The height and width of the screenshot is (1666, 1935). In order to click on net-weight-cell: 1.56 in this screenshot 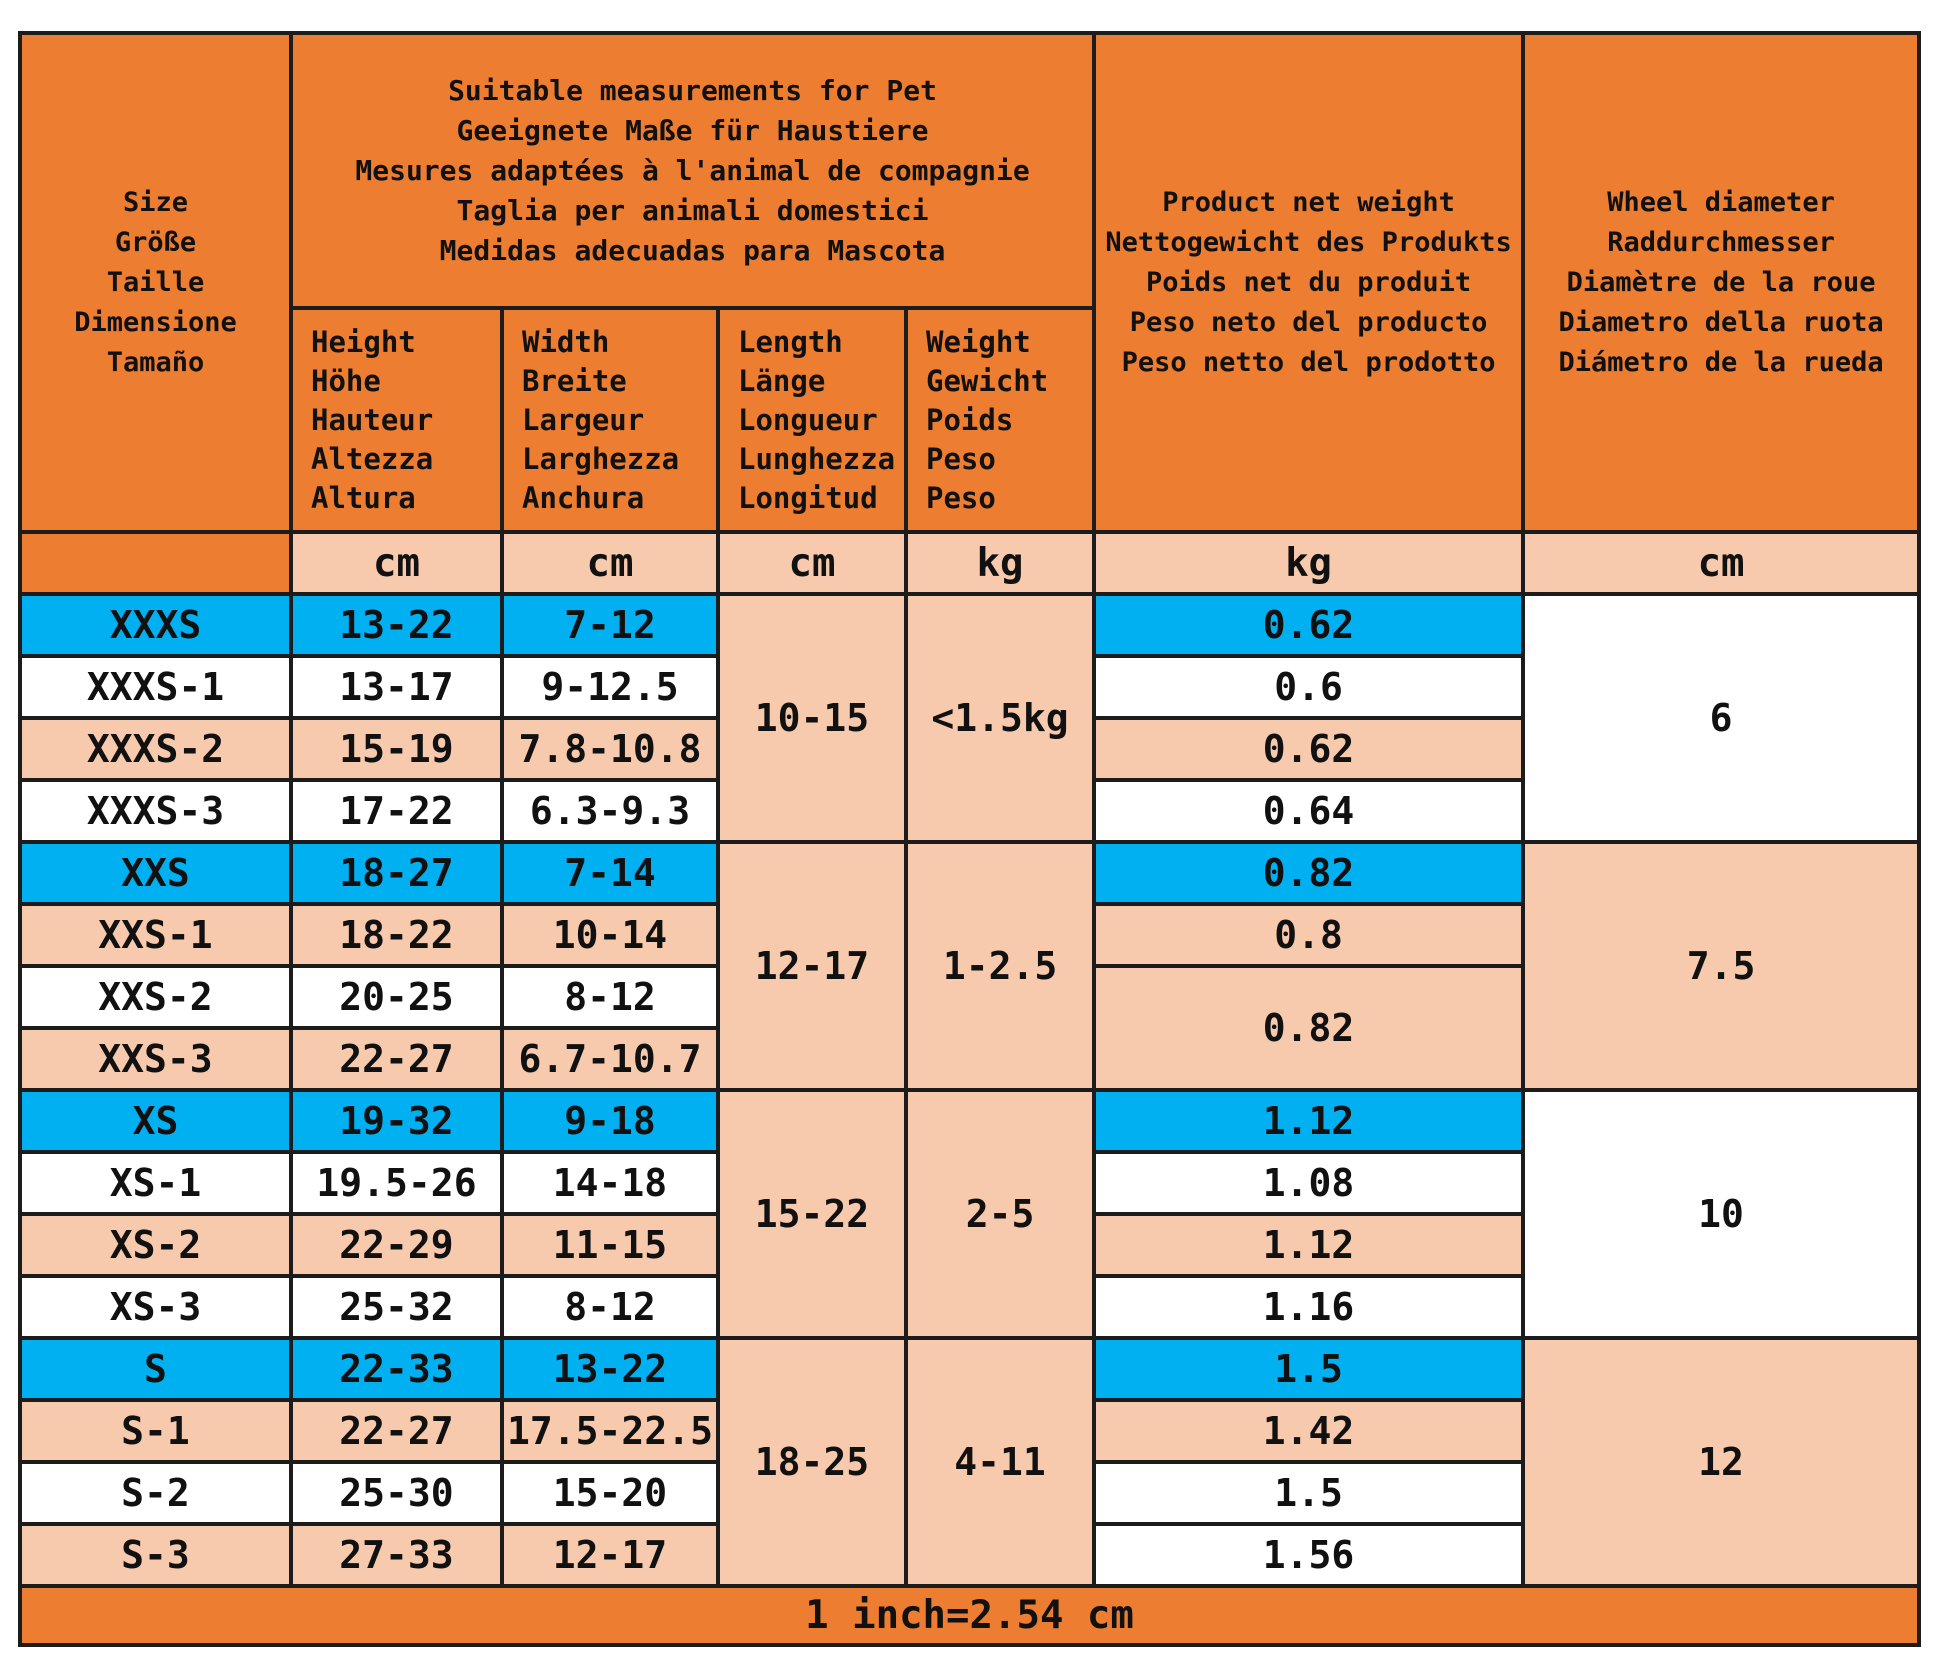, I will do `click(1309, 1555)`.